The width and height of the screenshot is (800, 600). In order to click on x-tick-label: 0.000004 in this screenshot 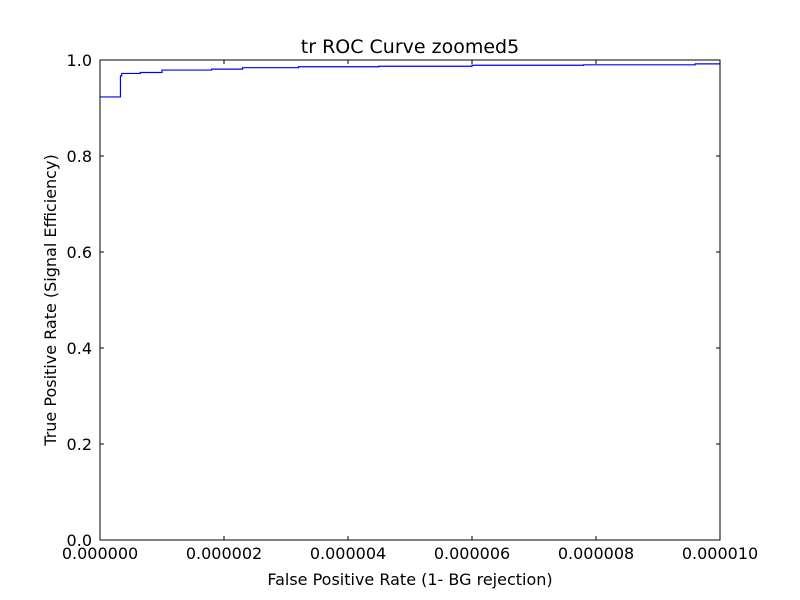, I will do `click(348, 553)`.